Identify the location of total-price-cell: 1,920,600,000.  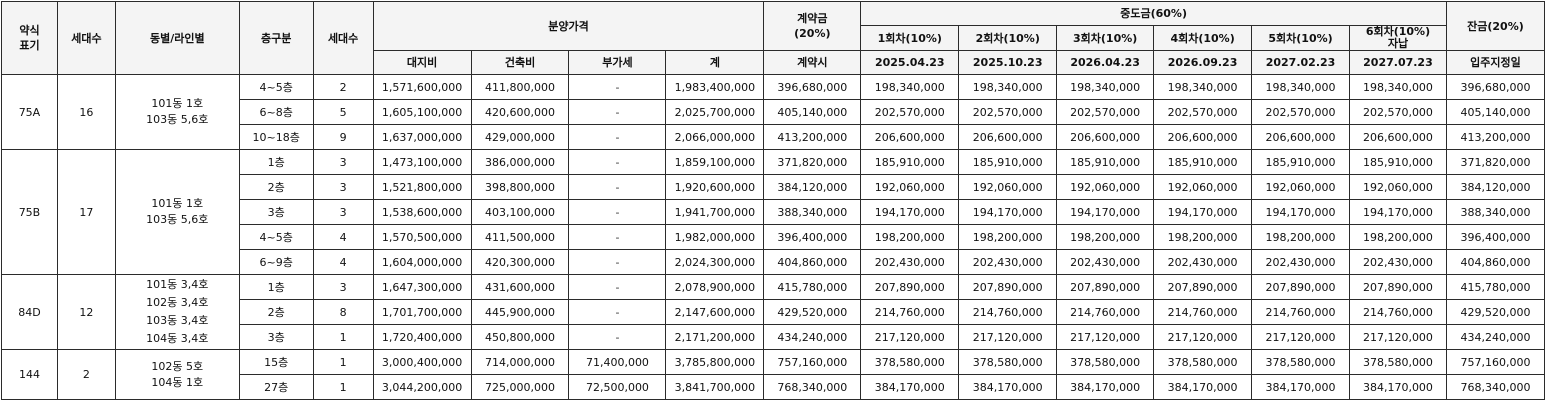
(715, 187).